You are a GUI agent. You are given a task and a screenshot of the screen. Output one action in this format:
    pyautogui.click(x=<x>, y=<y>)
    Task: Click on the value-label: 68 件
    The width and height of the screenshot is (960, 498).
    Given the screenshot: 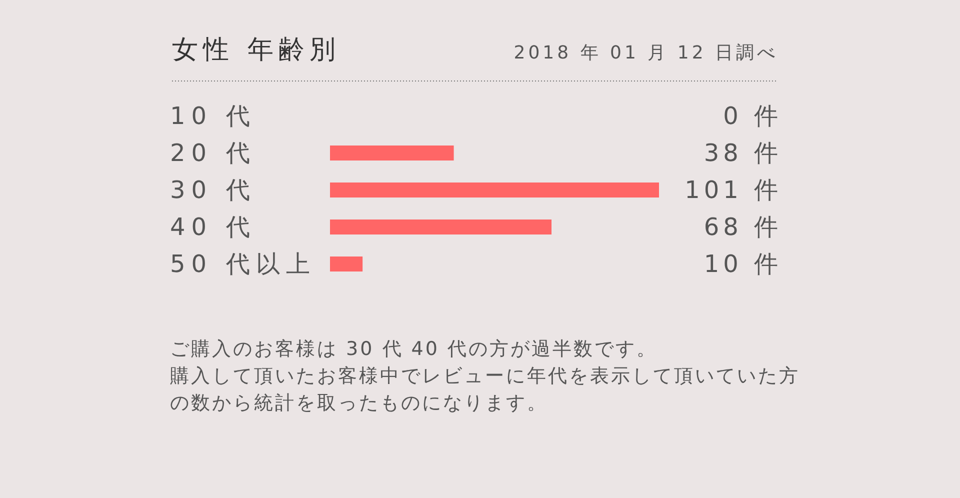 What is the action you would take?
    pyautogui.click(x=743, y=227)
    